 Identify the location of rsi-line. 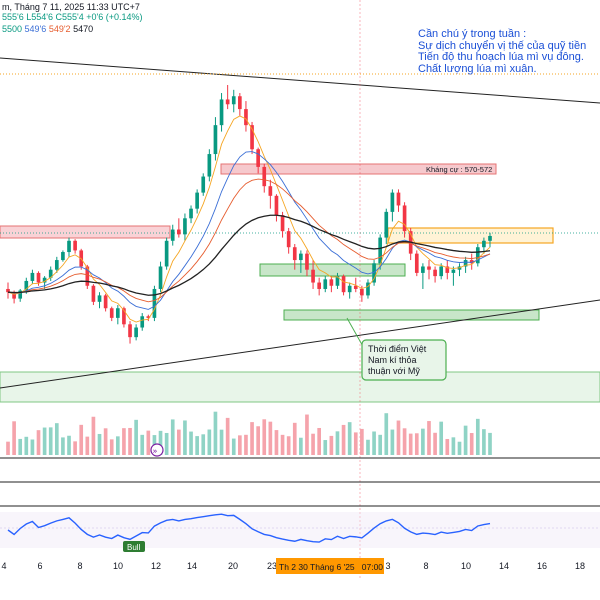
(249, 528).